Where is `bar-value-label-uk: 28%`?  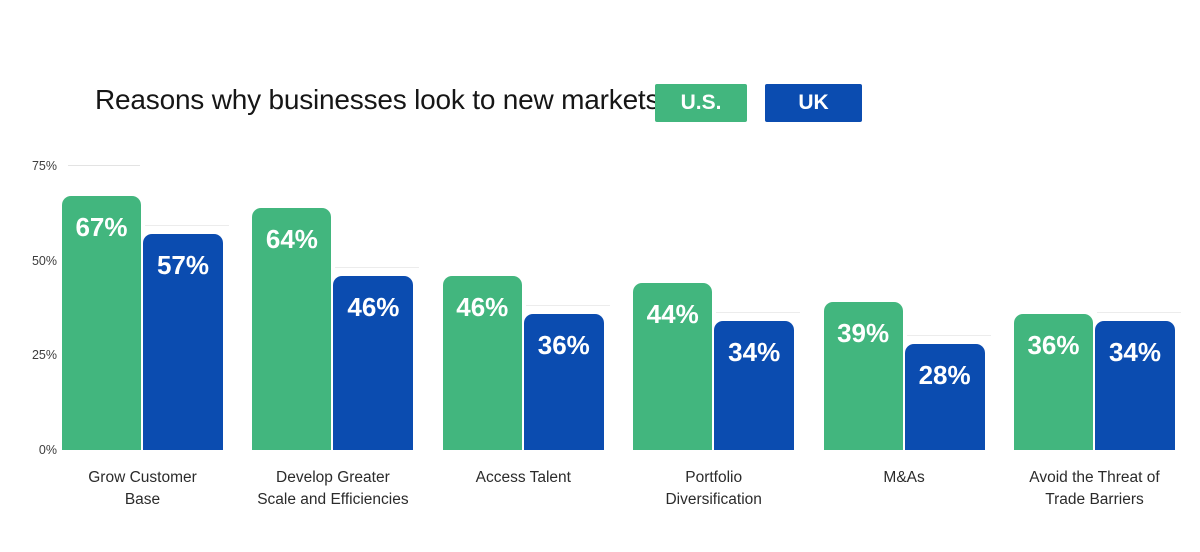
bar-value-label-uk: 28% is located at coordinates (944, 375).